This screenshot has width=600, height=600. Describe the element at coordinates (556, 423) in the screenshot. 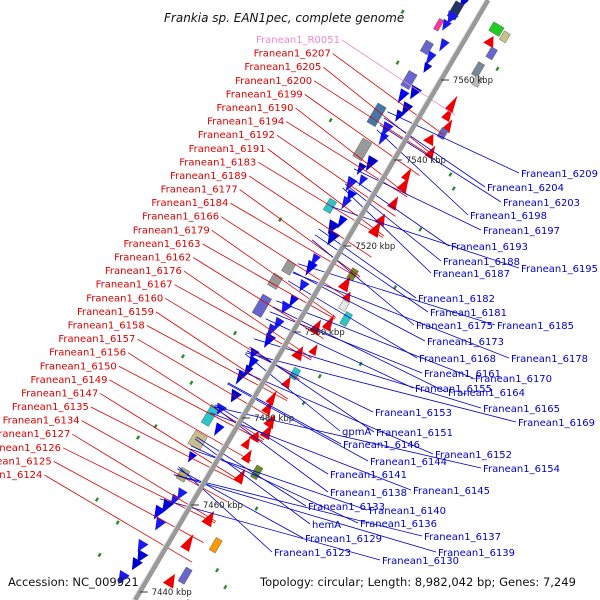

I see `gene-label-reverse: Franean1_6169` at that location.